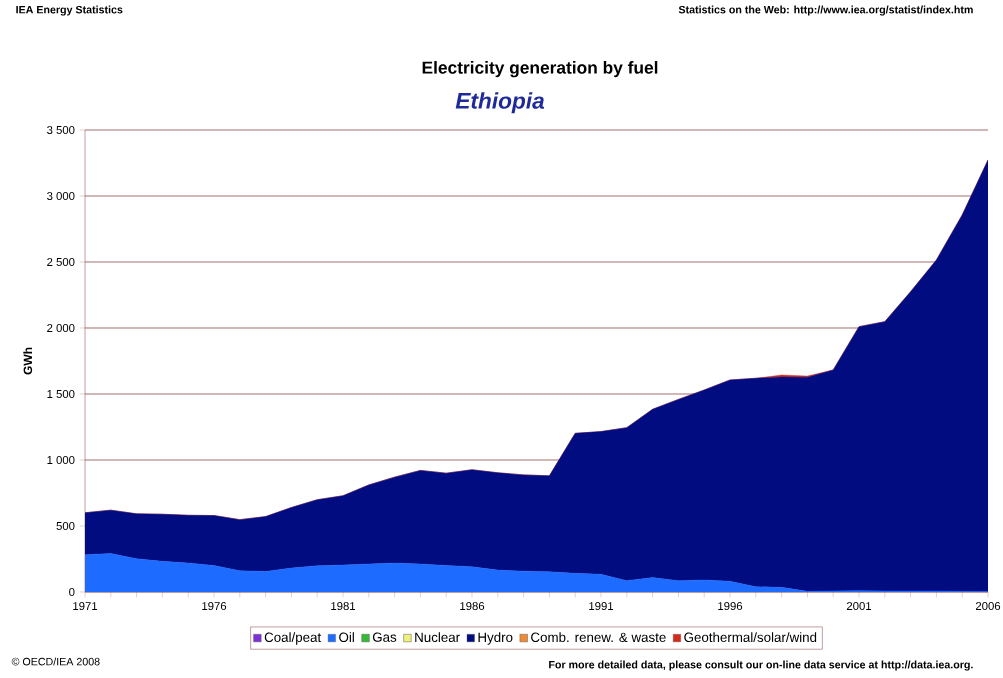 The image size is (1003, 678). I want to click on x-tick-label: 1976, so click(214, 606).